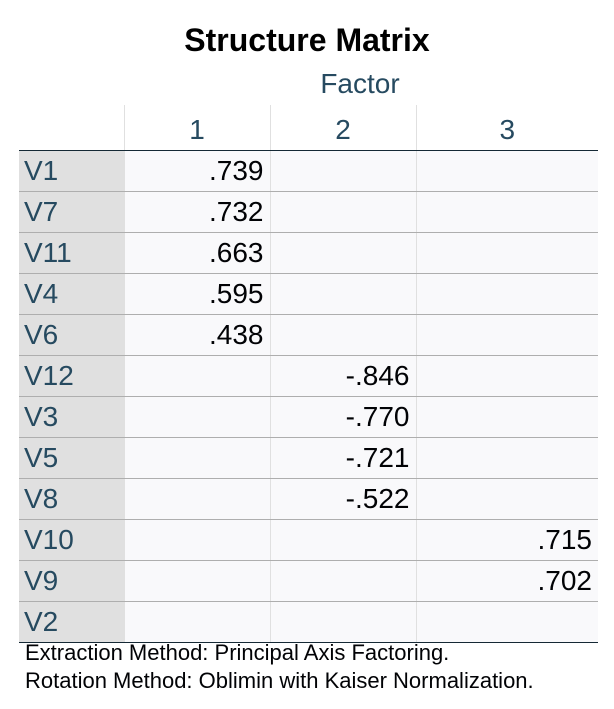 Image resolution: width=614 pixels, height=709 pixels. What do you see at coordinates (71, 581) in the screenshot?
I see `row-label: V9` at bounding box center [71, 581].